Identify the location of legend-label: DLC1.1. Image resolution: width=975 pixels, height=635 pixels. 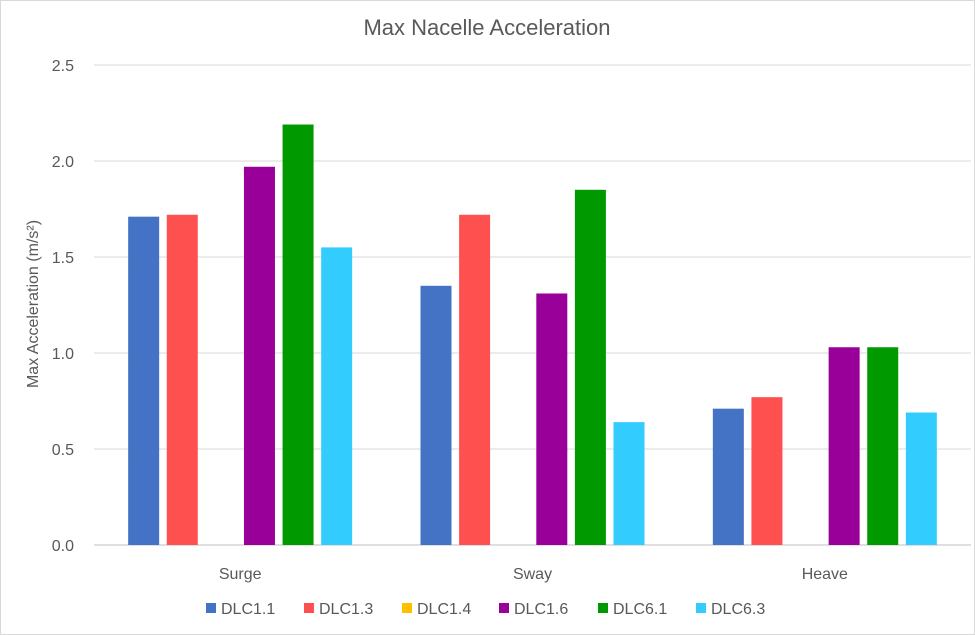
(248, 609).